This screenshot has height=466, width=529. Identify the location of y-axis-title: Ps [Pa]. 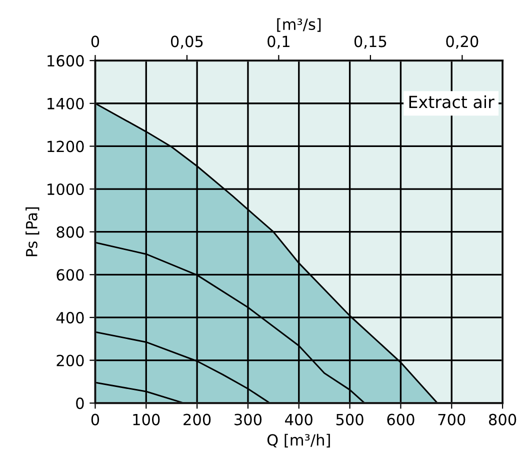
(33, 231).